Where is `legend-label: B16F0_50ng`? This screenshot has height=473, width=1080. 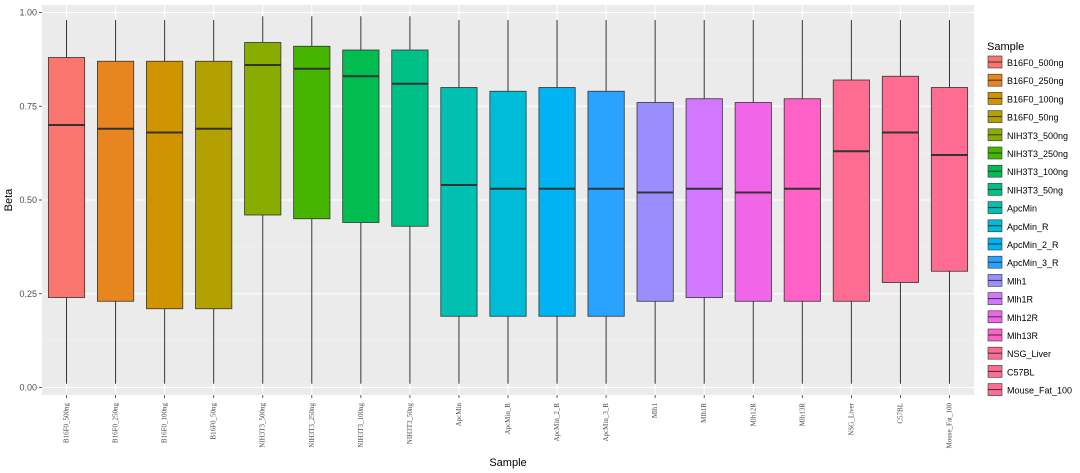 legend-label: B16F0_50ng is located at coordinates (1033, 118).